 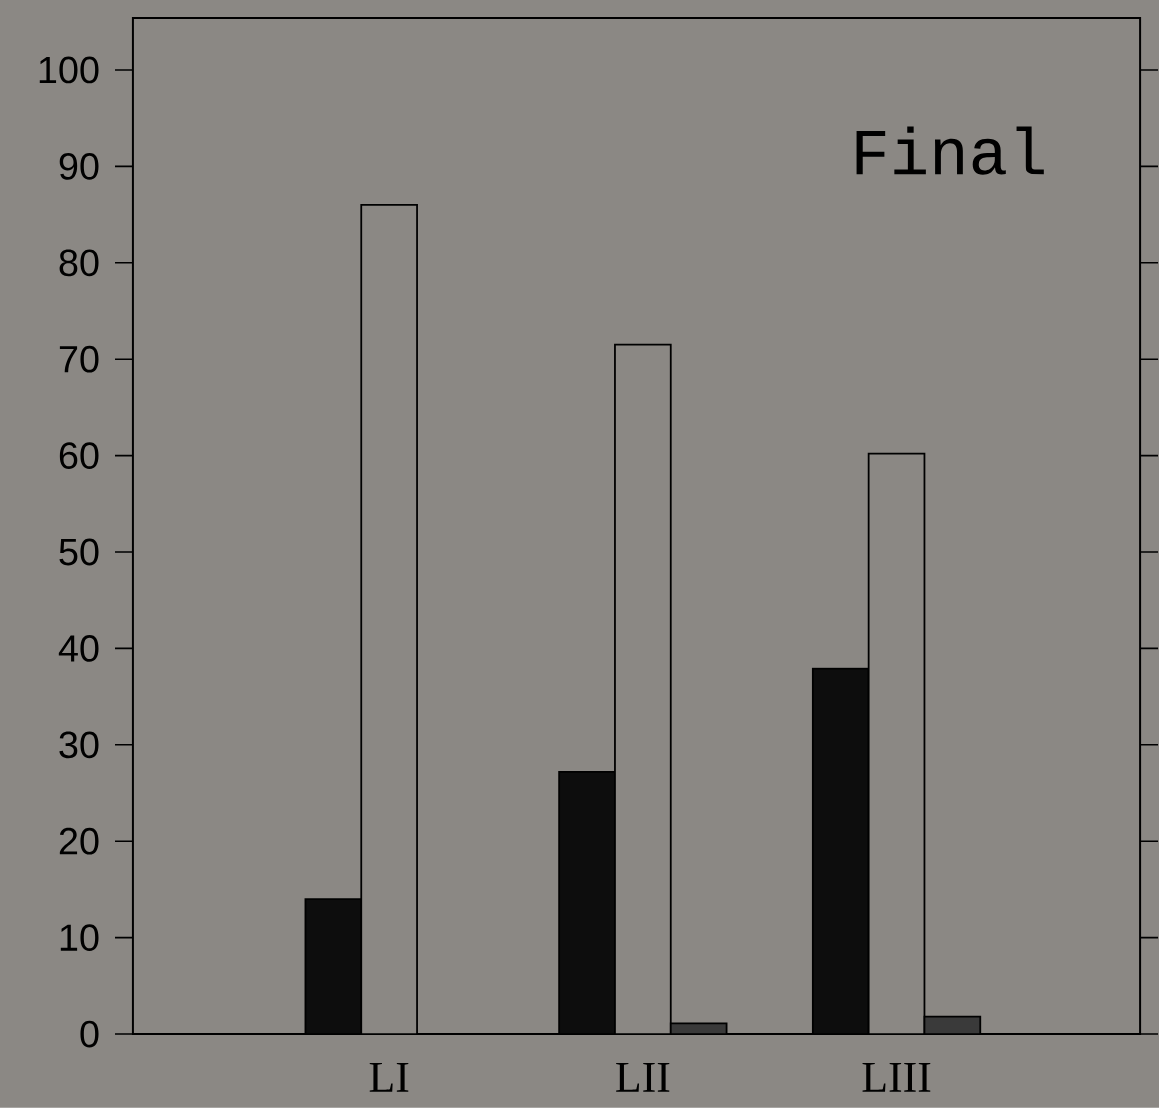 I want to click on y-tick-label: 10, so click(x=79, y=938).